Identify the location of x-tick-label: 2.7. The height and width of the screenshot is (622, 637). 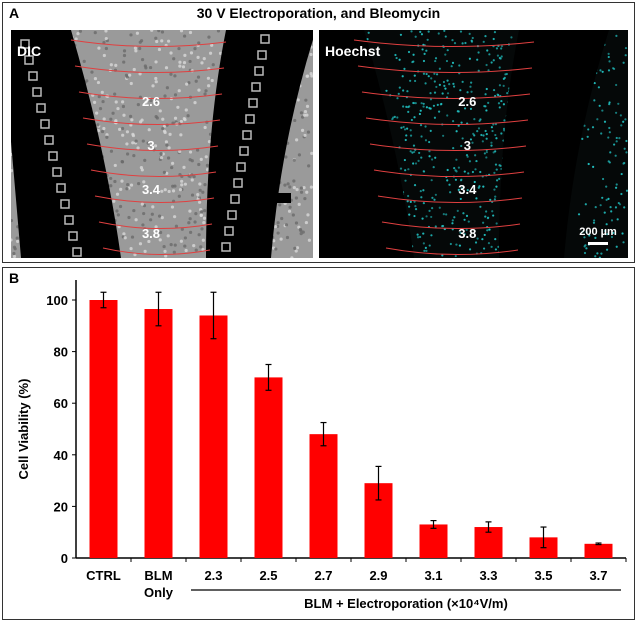
(323, 575).